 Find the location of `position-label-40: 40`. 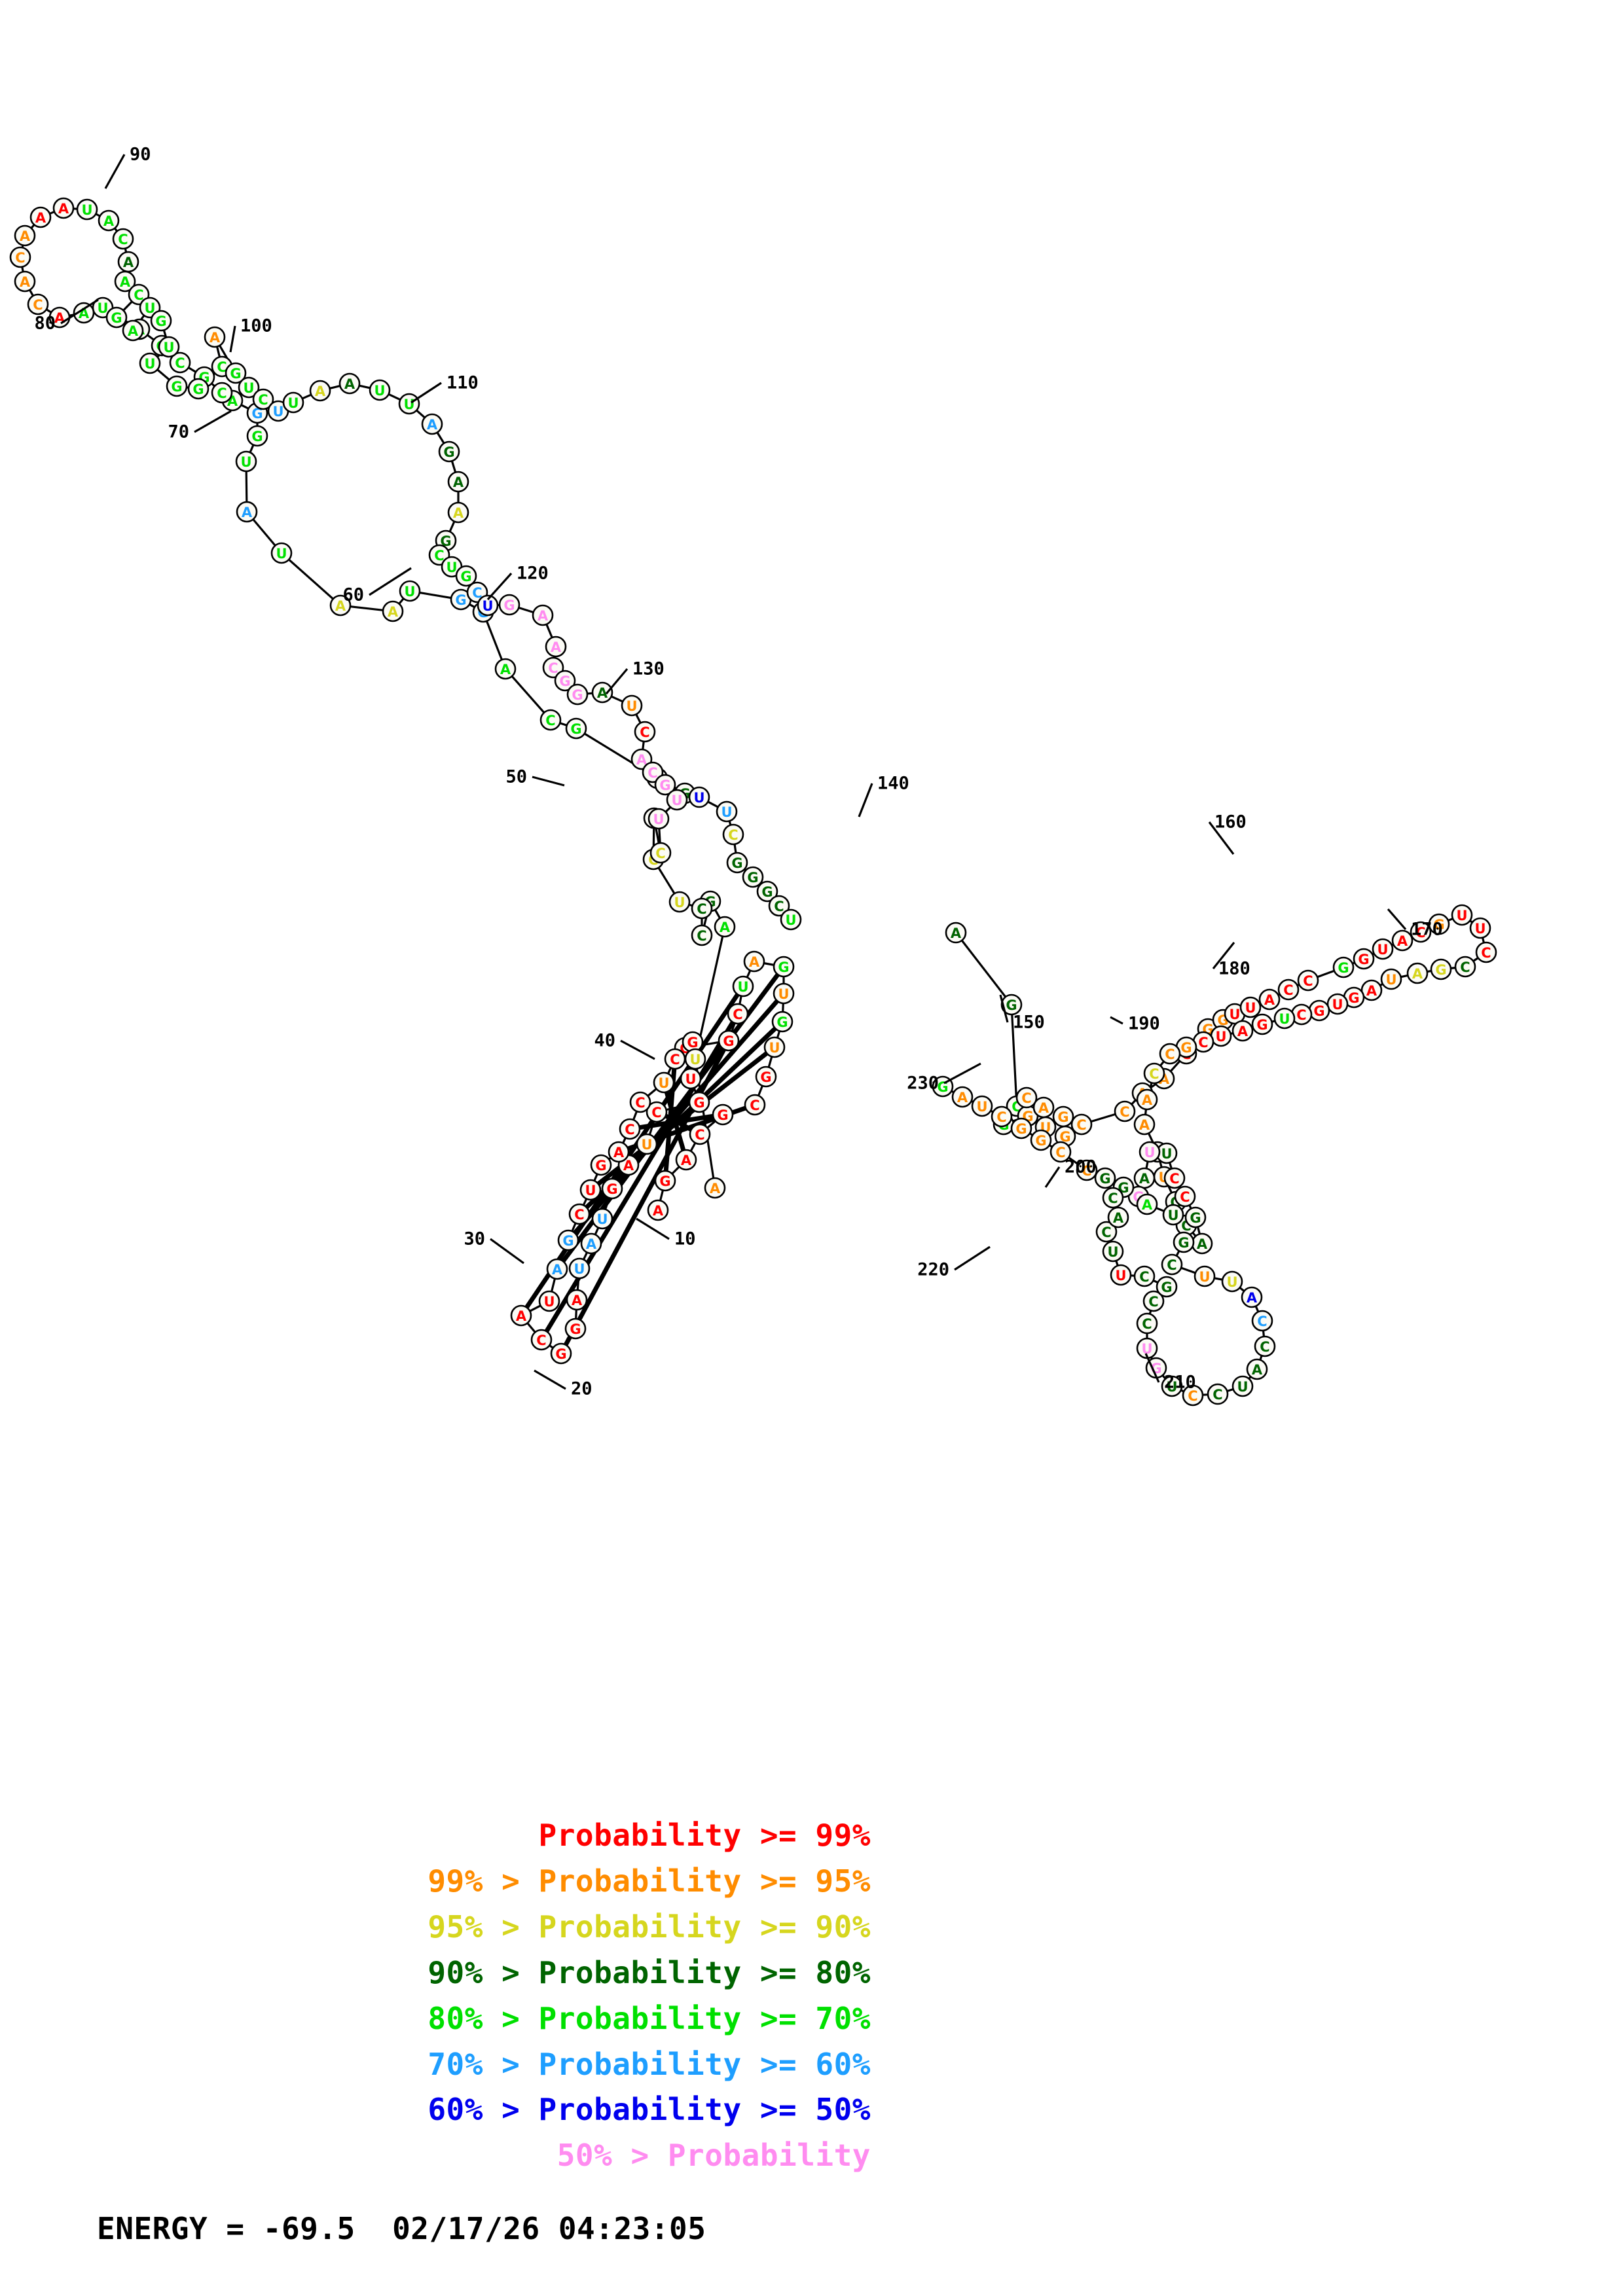

position-label-40: 40 is located at coordinates (604, 1041).